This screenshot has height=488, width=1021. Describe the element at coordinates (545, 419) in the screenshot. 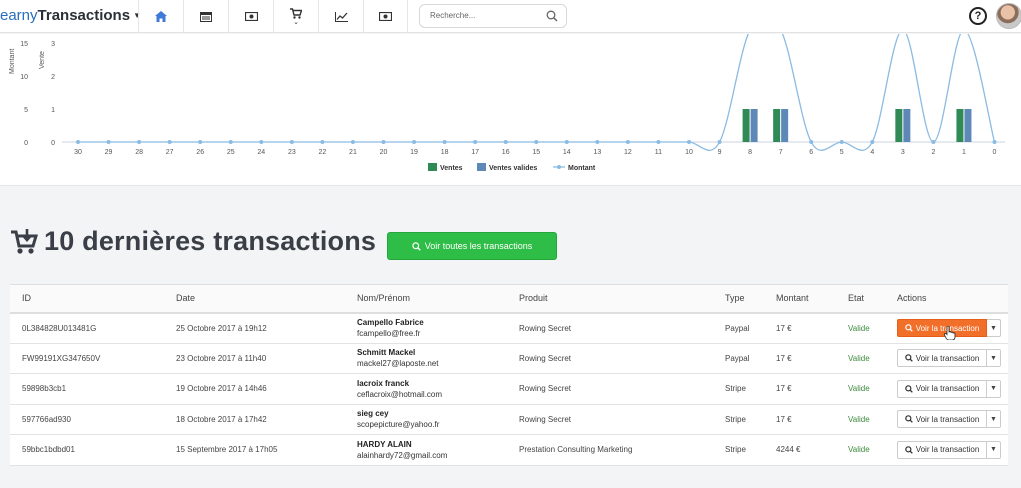

I see `cell-product: Rowing Secret` at that location.